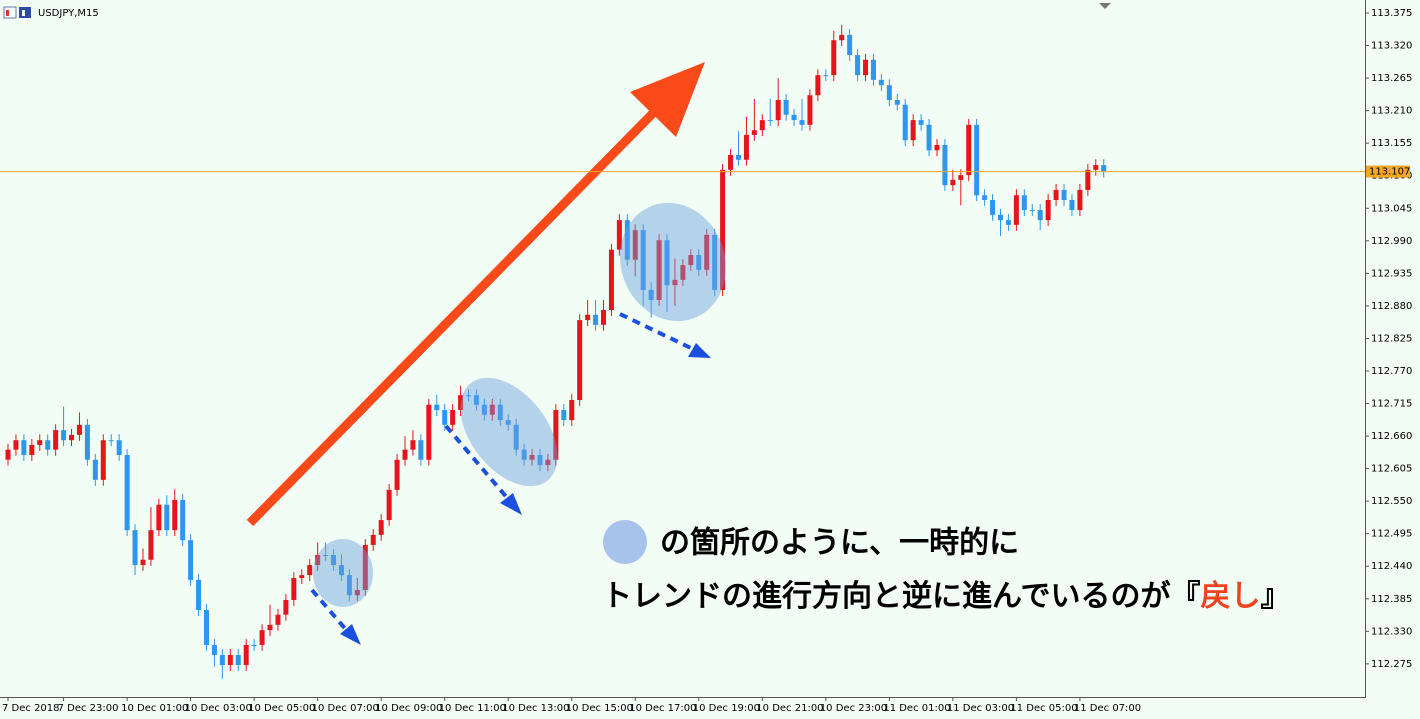  I want to click on y-tick-label: 112.550, so click(1391, 501).